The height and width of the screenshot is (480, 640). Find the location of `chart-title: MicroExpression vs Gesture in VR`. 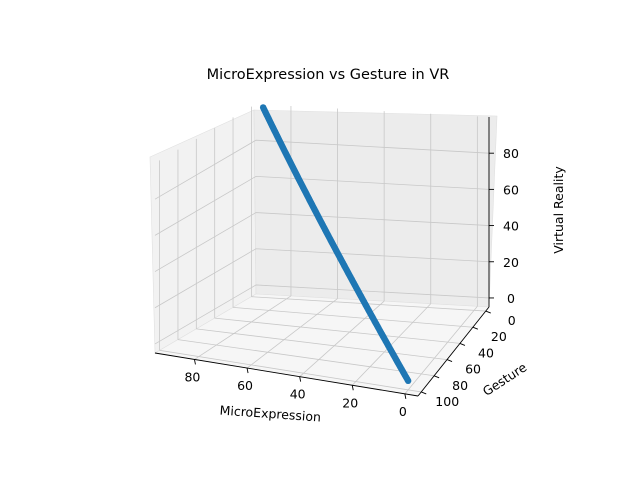

chart-title: MicroExpression vs Gesture in VR is located at coordinates (328, 75).